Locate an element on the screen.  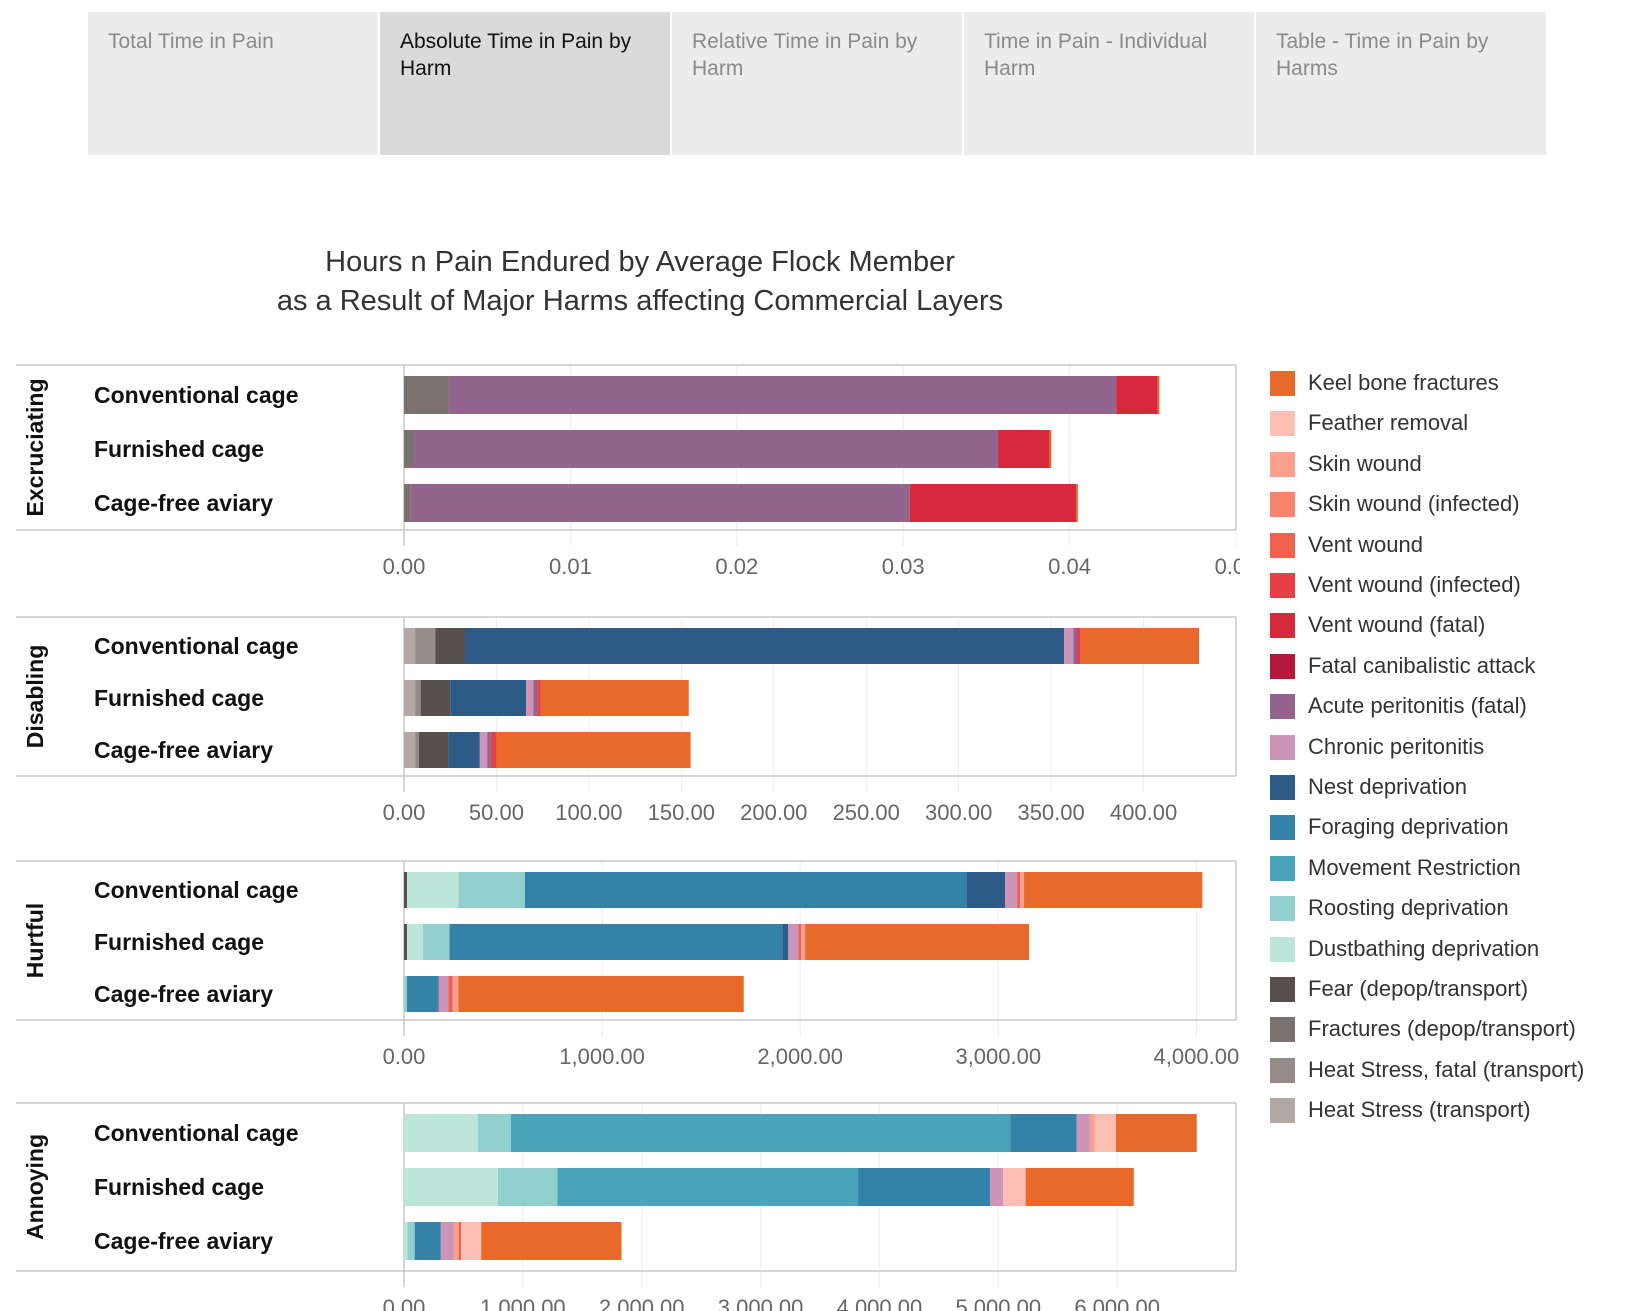
x-tick-label: 0.03 is located at coordinates (903, 566).